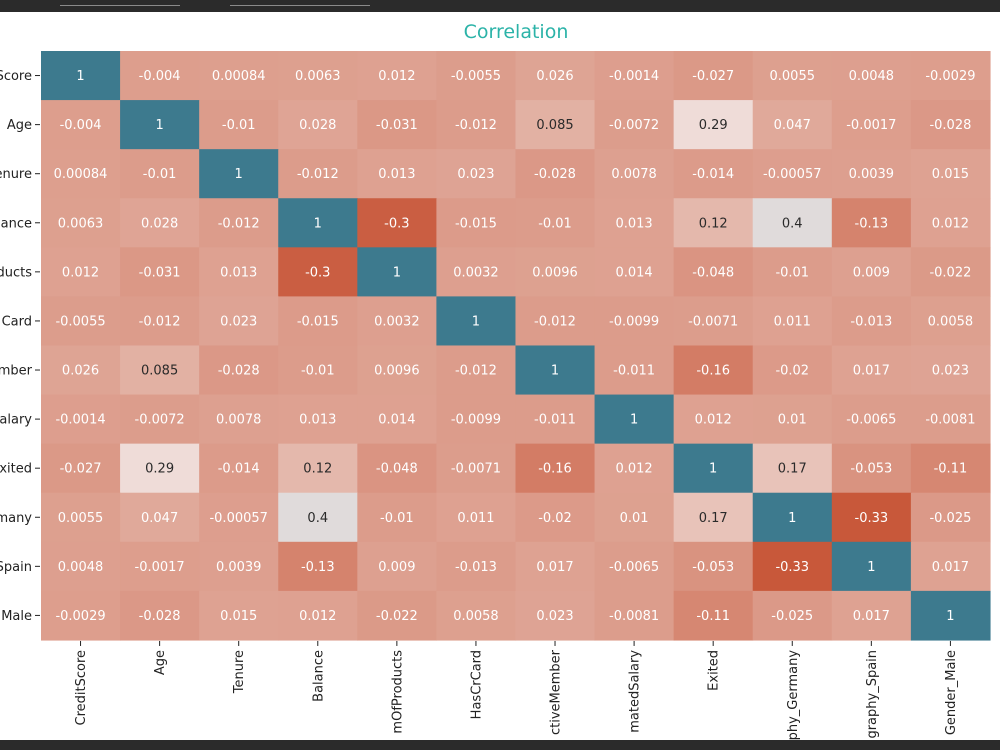  I want to click on heatmap-cell-label: 0.011, so click(792, 321).